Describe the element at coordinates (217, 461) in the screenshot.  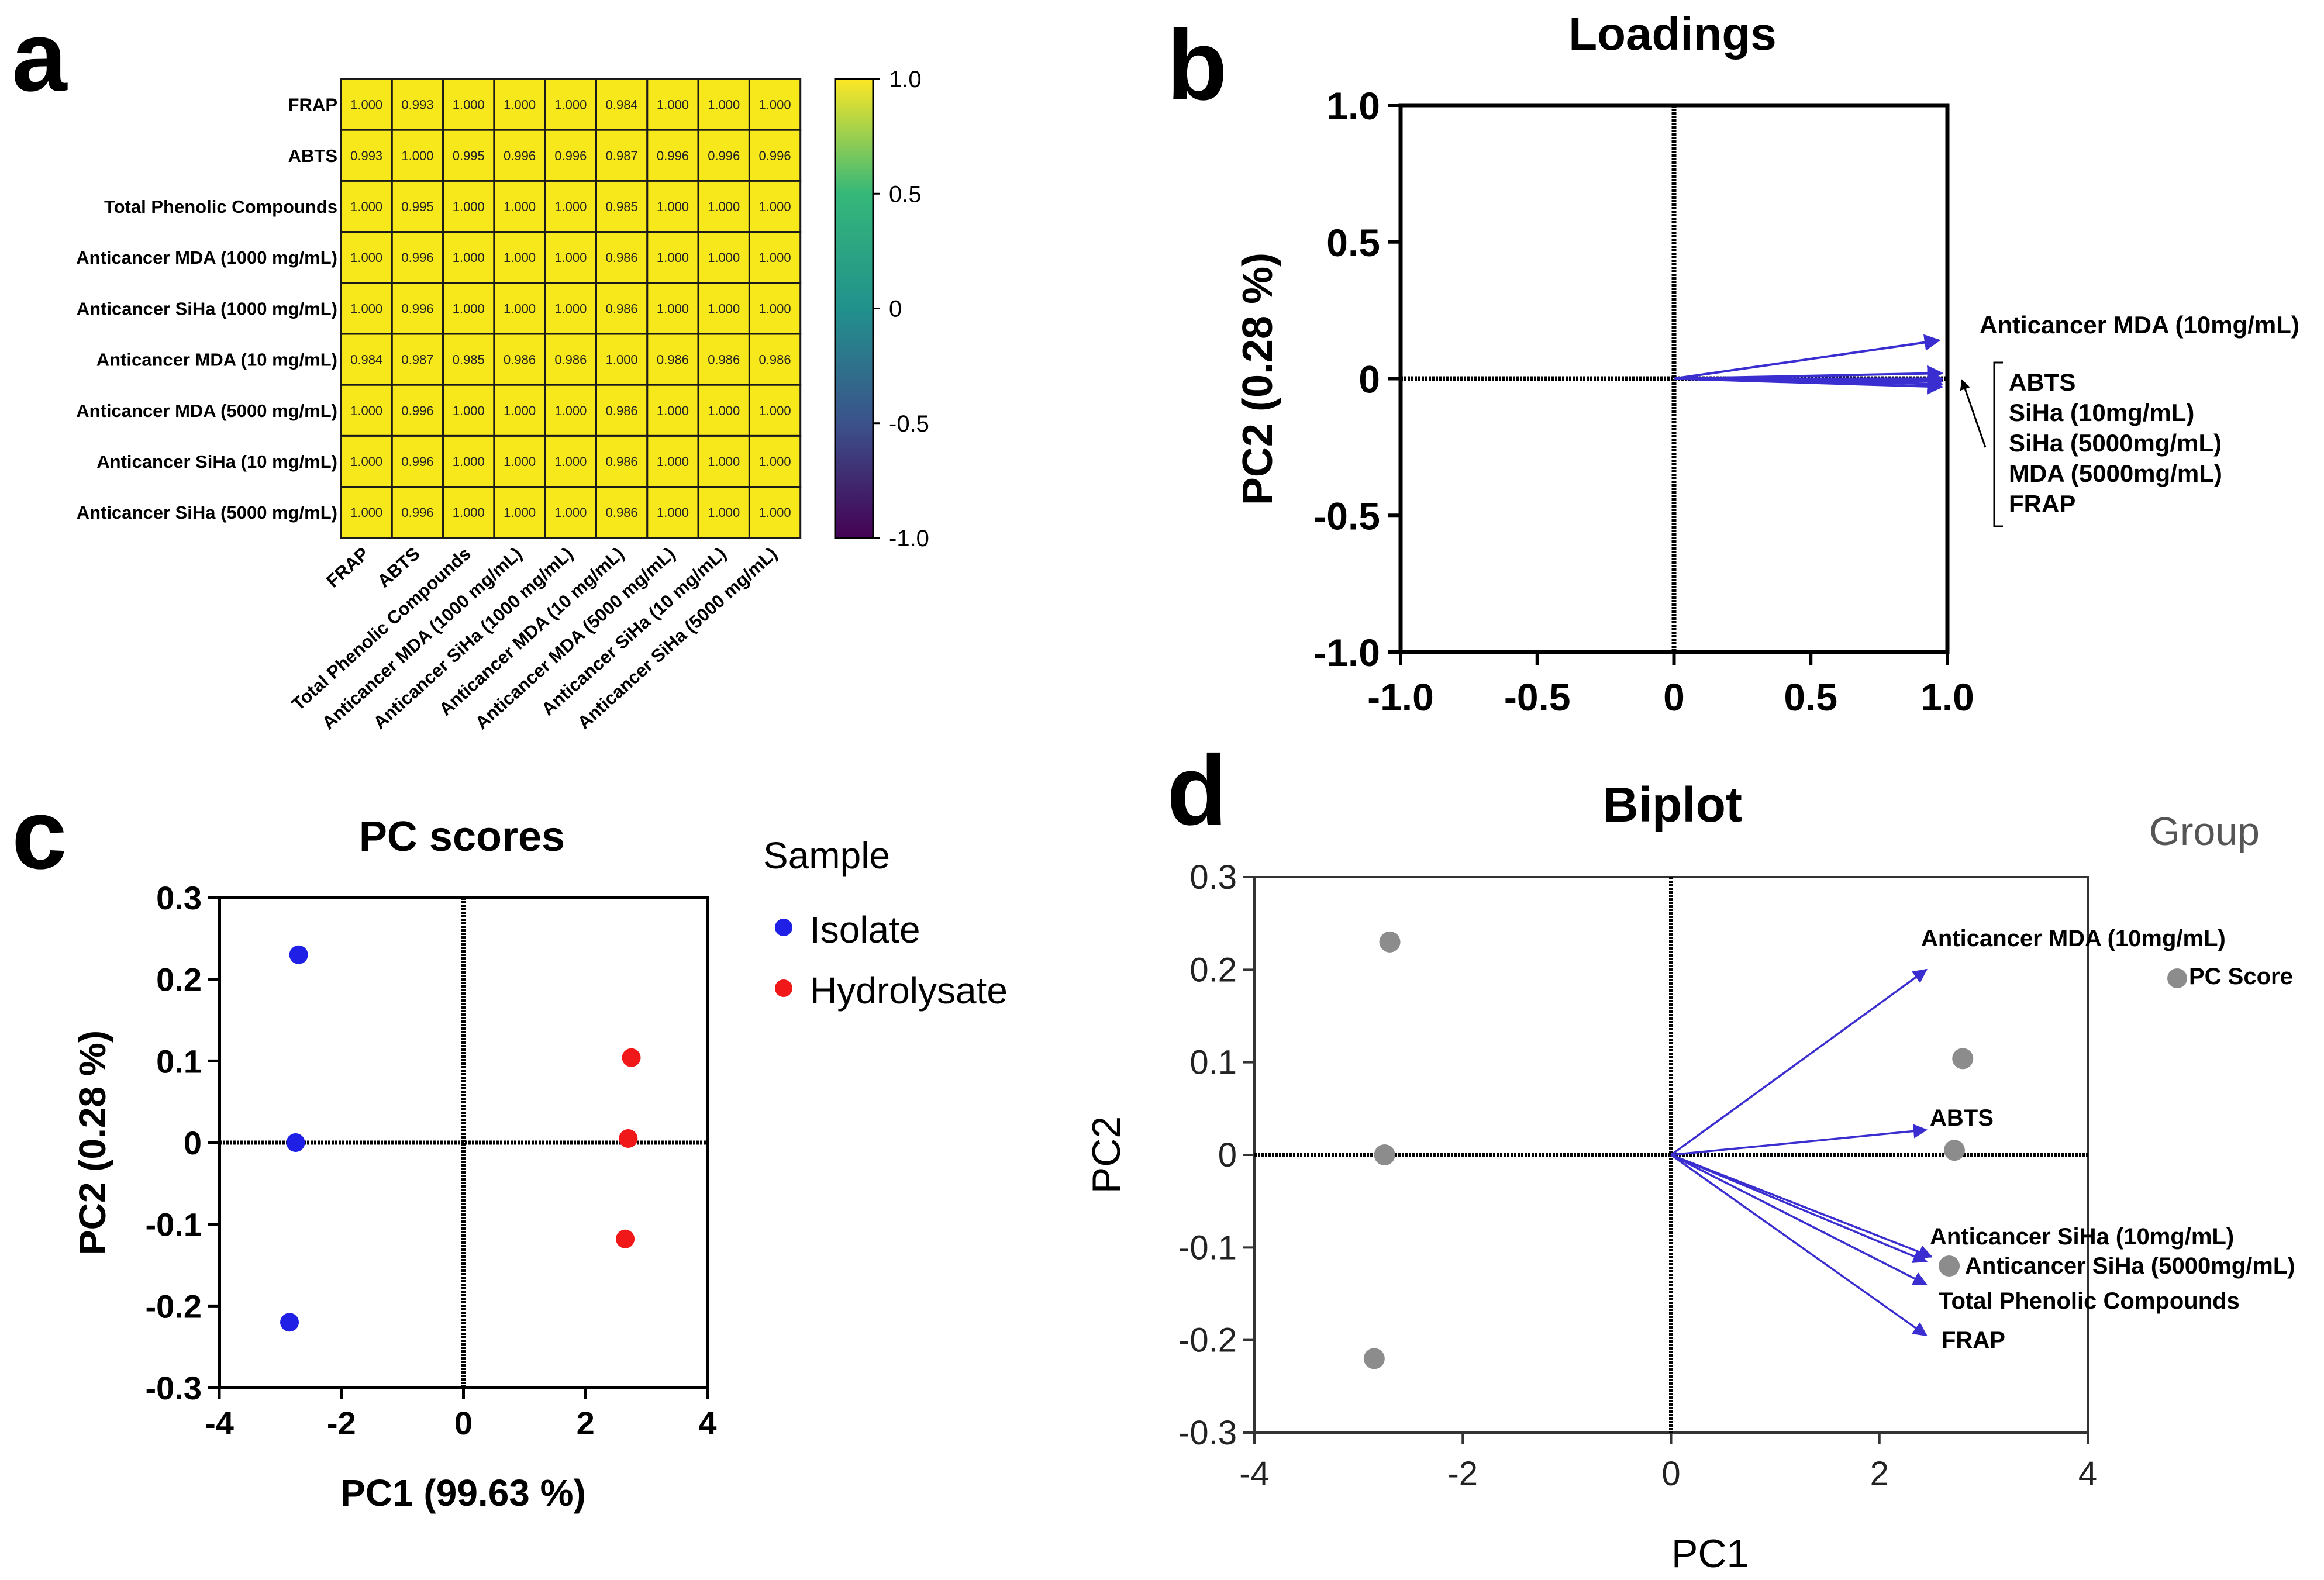
I see `heatmap-row-label: Anticancer SiHa (10 mg/mL)` at that location.